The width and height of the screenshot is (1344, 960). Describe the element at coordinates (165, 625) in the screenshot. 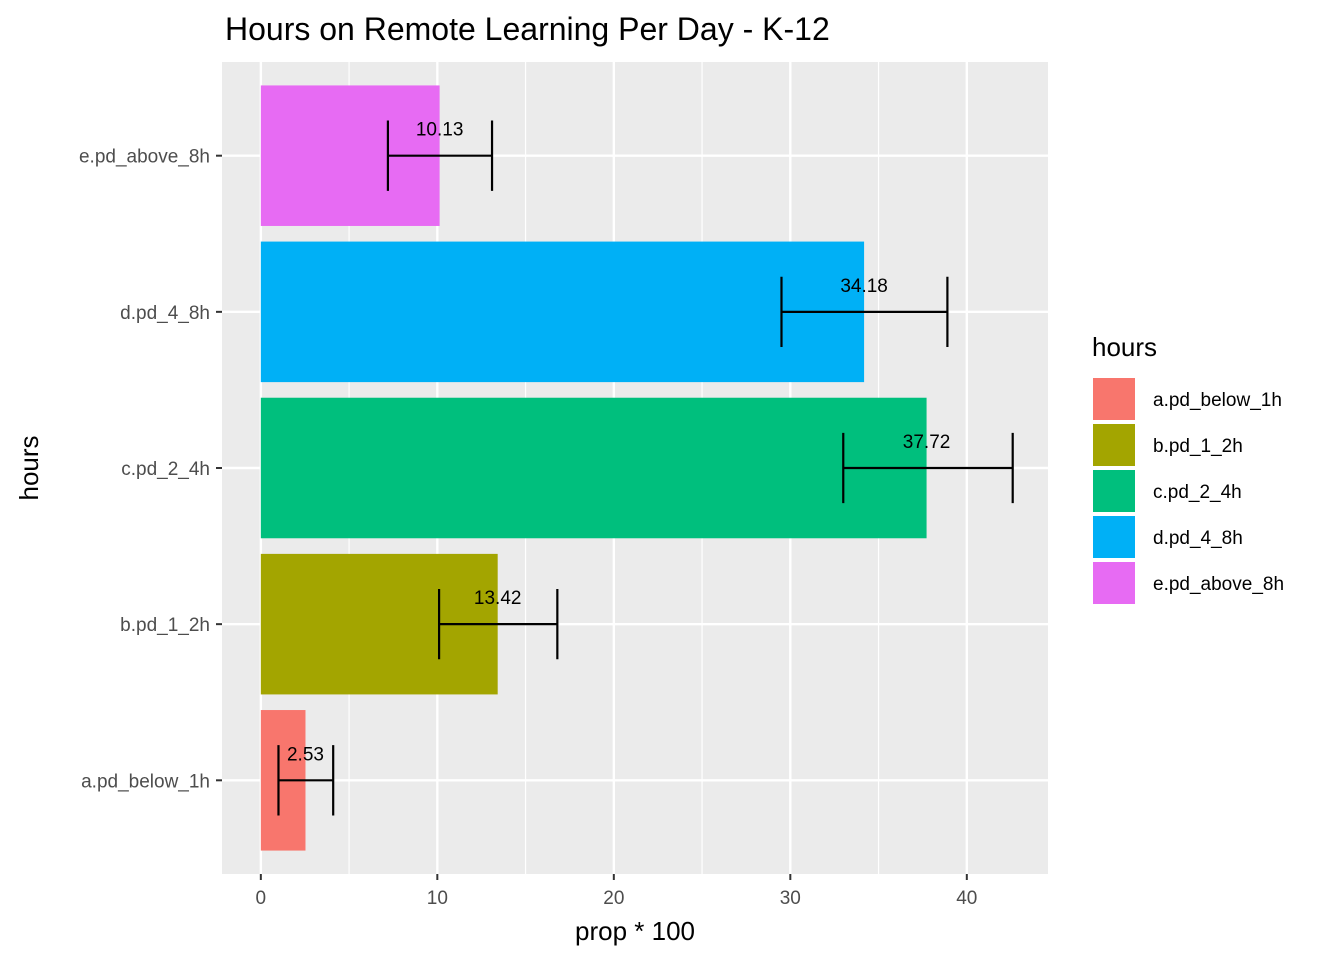

I see `y-tick-label: b.pd_1_2h` at that location.